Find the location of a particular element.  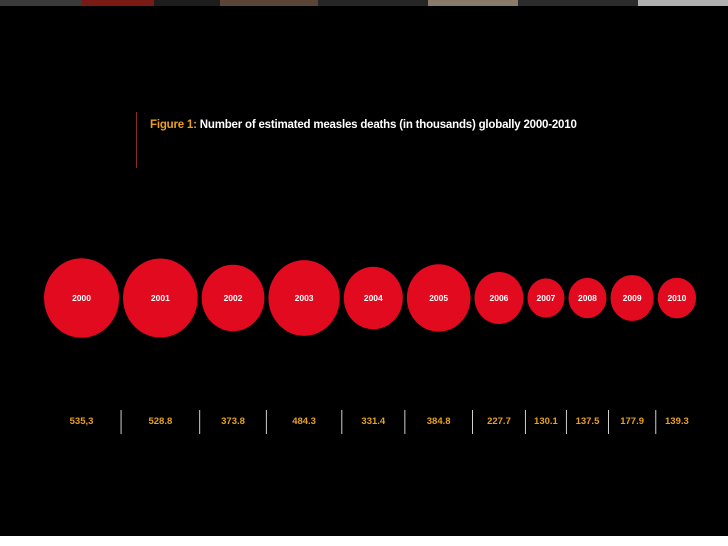

bubble-2007 is located at coordinates (546, 298).